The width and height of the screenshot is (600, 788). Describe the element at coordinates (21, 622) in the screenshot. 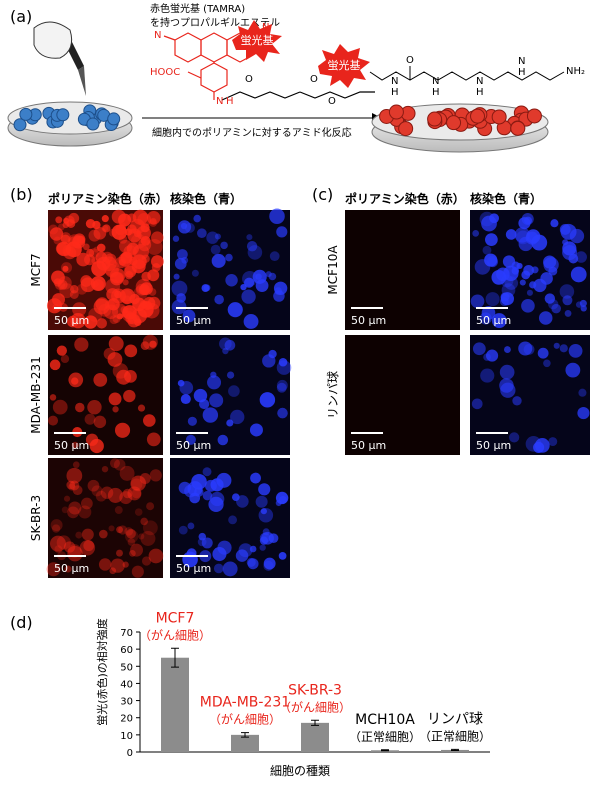

I see `panel-label: (d)` at that location.